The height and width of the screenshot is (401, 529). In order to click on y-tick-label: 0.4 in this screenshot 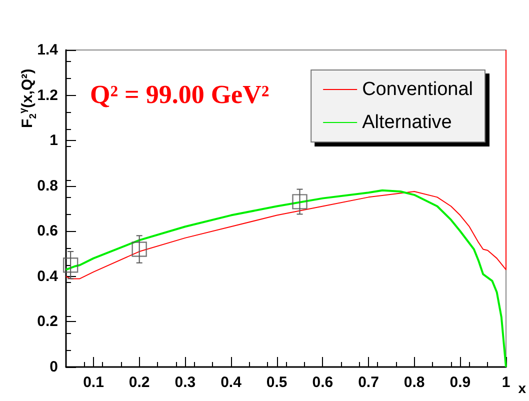, I will do `click(48, 276)`.